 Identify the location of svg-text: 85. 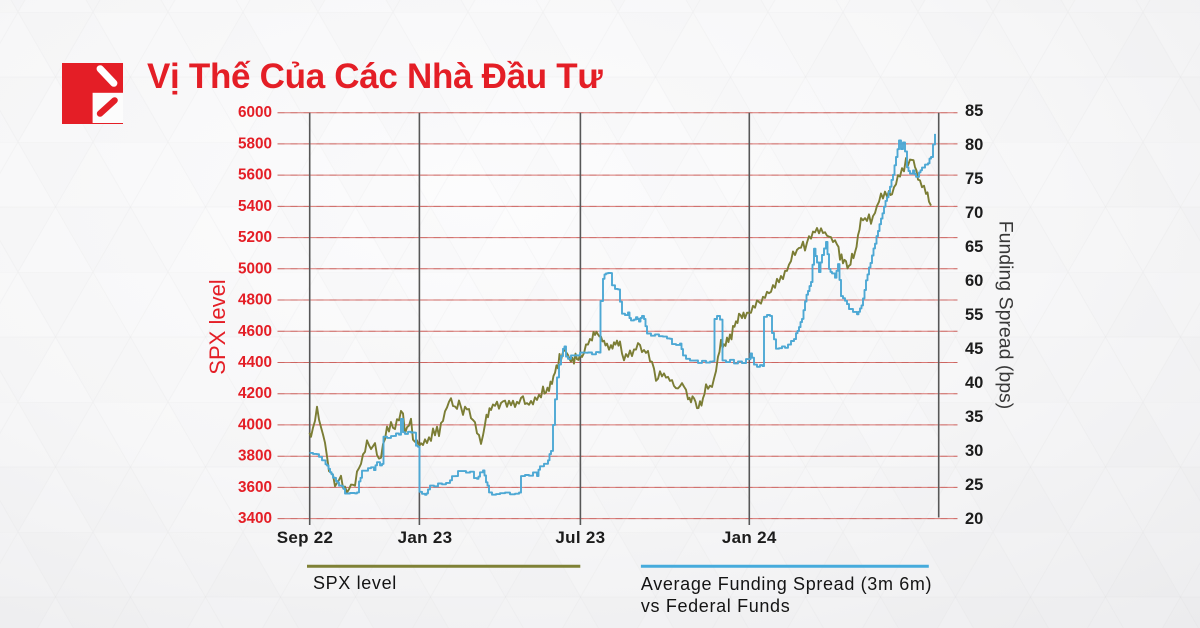
(974, 111).